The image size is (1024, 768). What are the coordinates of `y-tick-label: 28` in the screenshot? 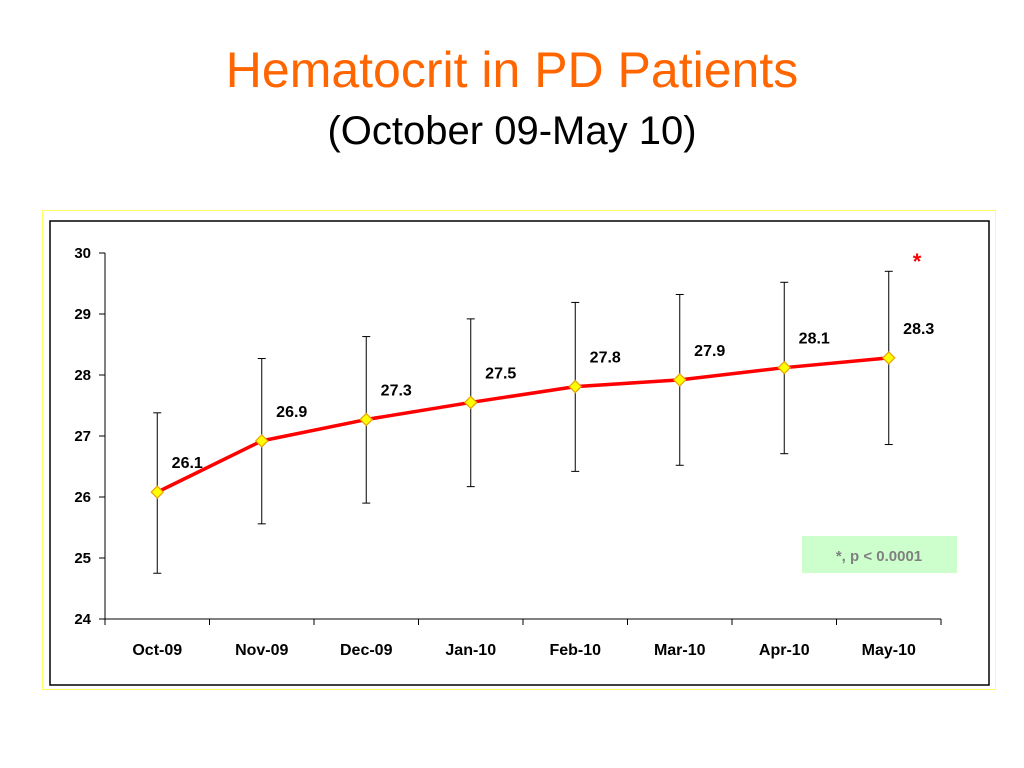 It's located at (82, 375).